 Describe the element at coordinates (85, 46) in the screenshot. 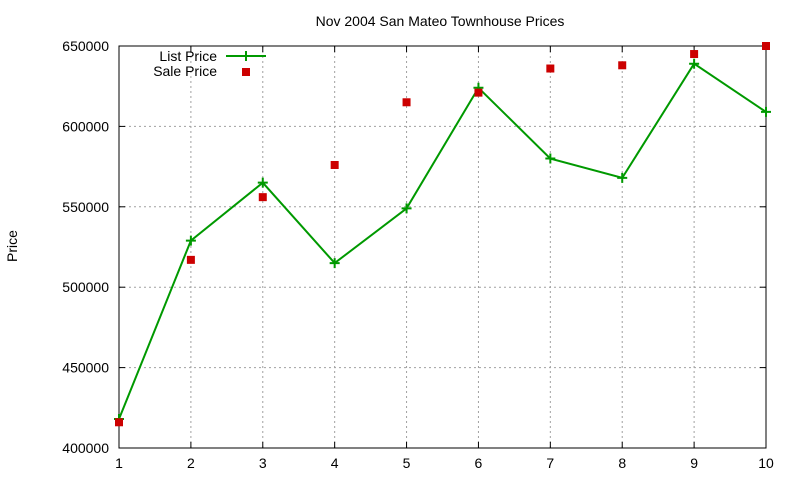

I see `y-tick-label: 650000` at that location.